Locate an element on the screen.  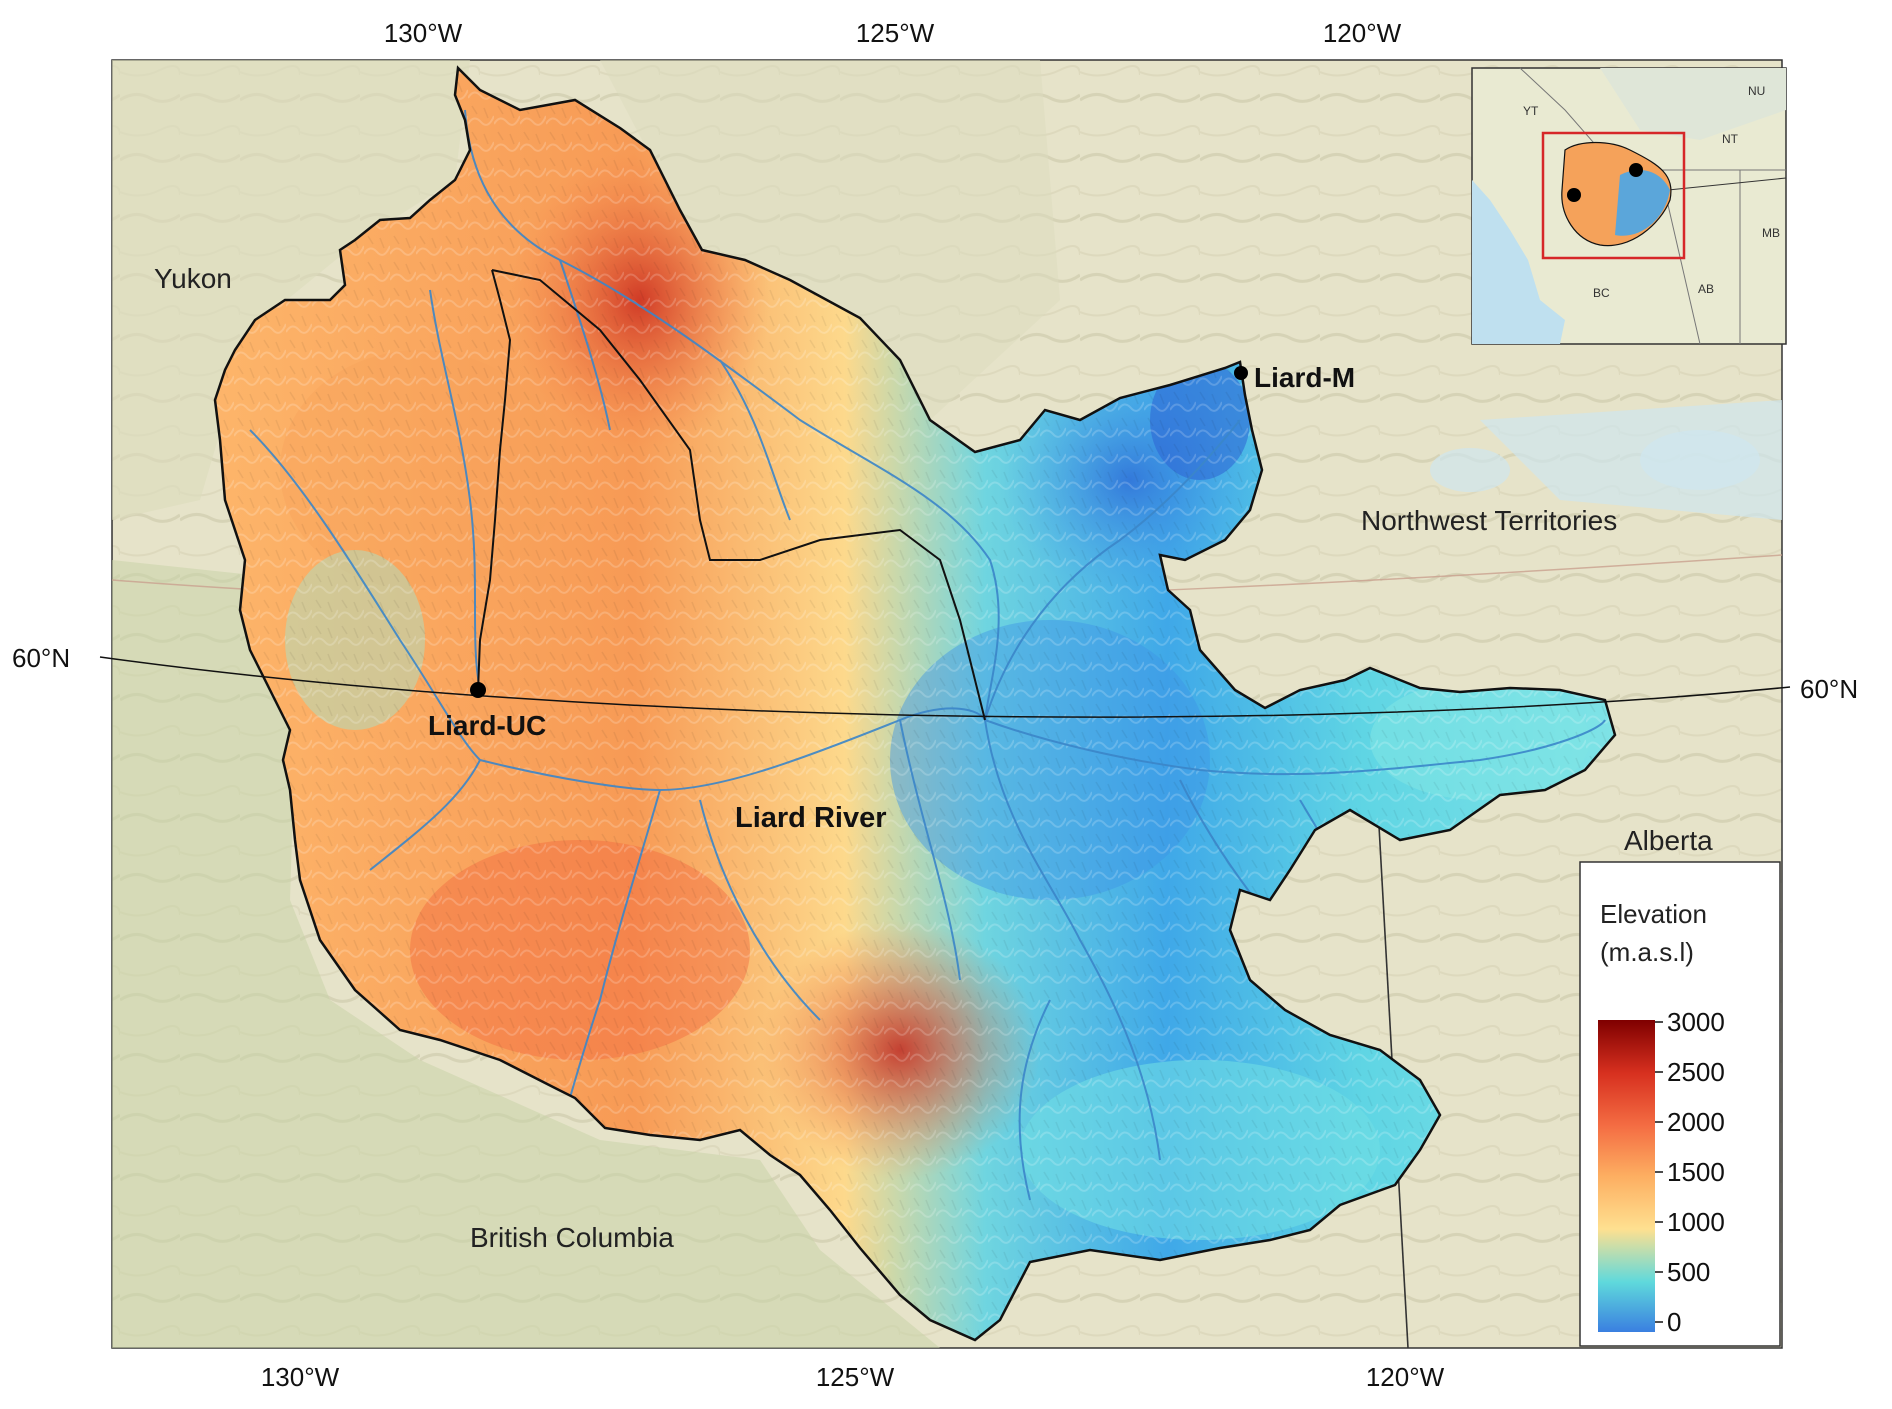
legend-ticks: 3000 2500 2000 1500 1000 500 0 is located at coordinates (1690, 1172).